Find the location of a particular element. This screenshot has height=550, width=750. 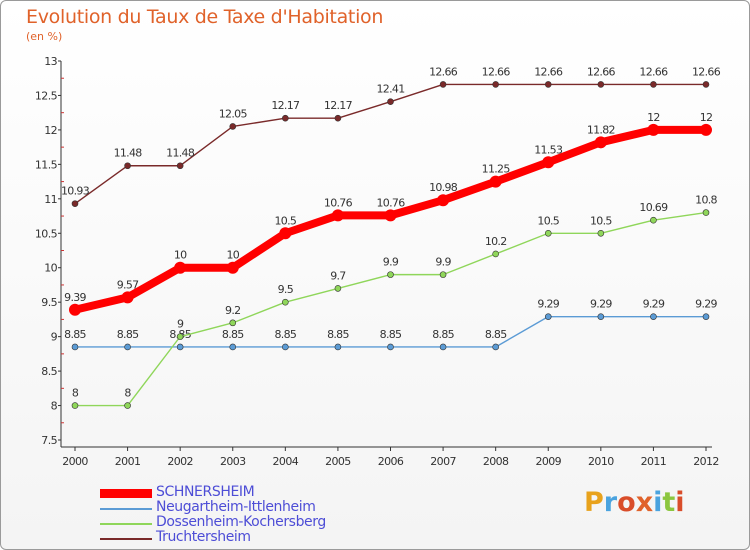

proxiti-logo: Proxiti is located at coordinates (634, 502).